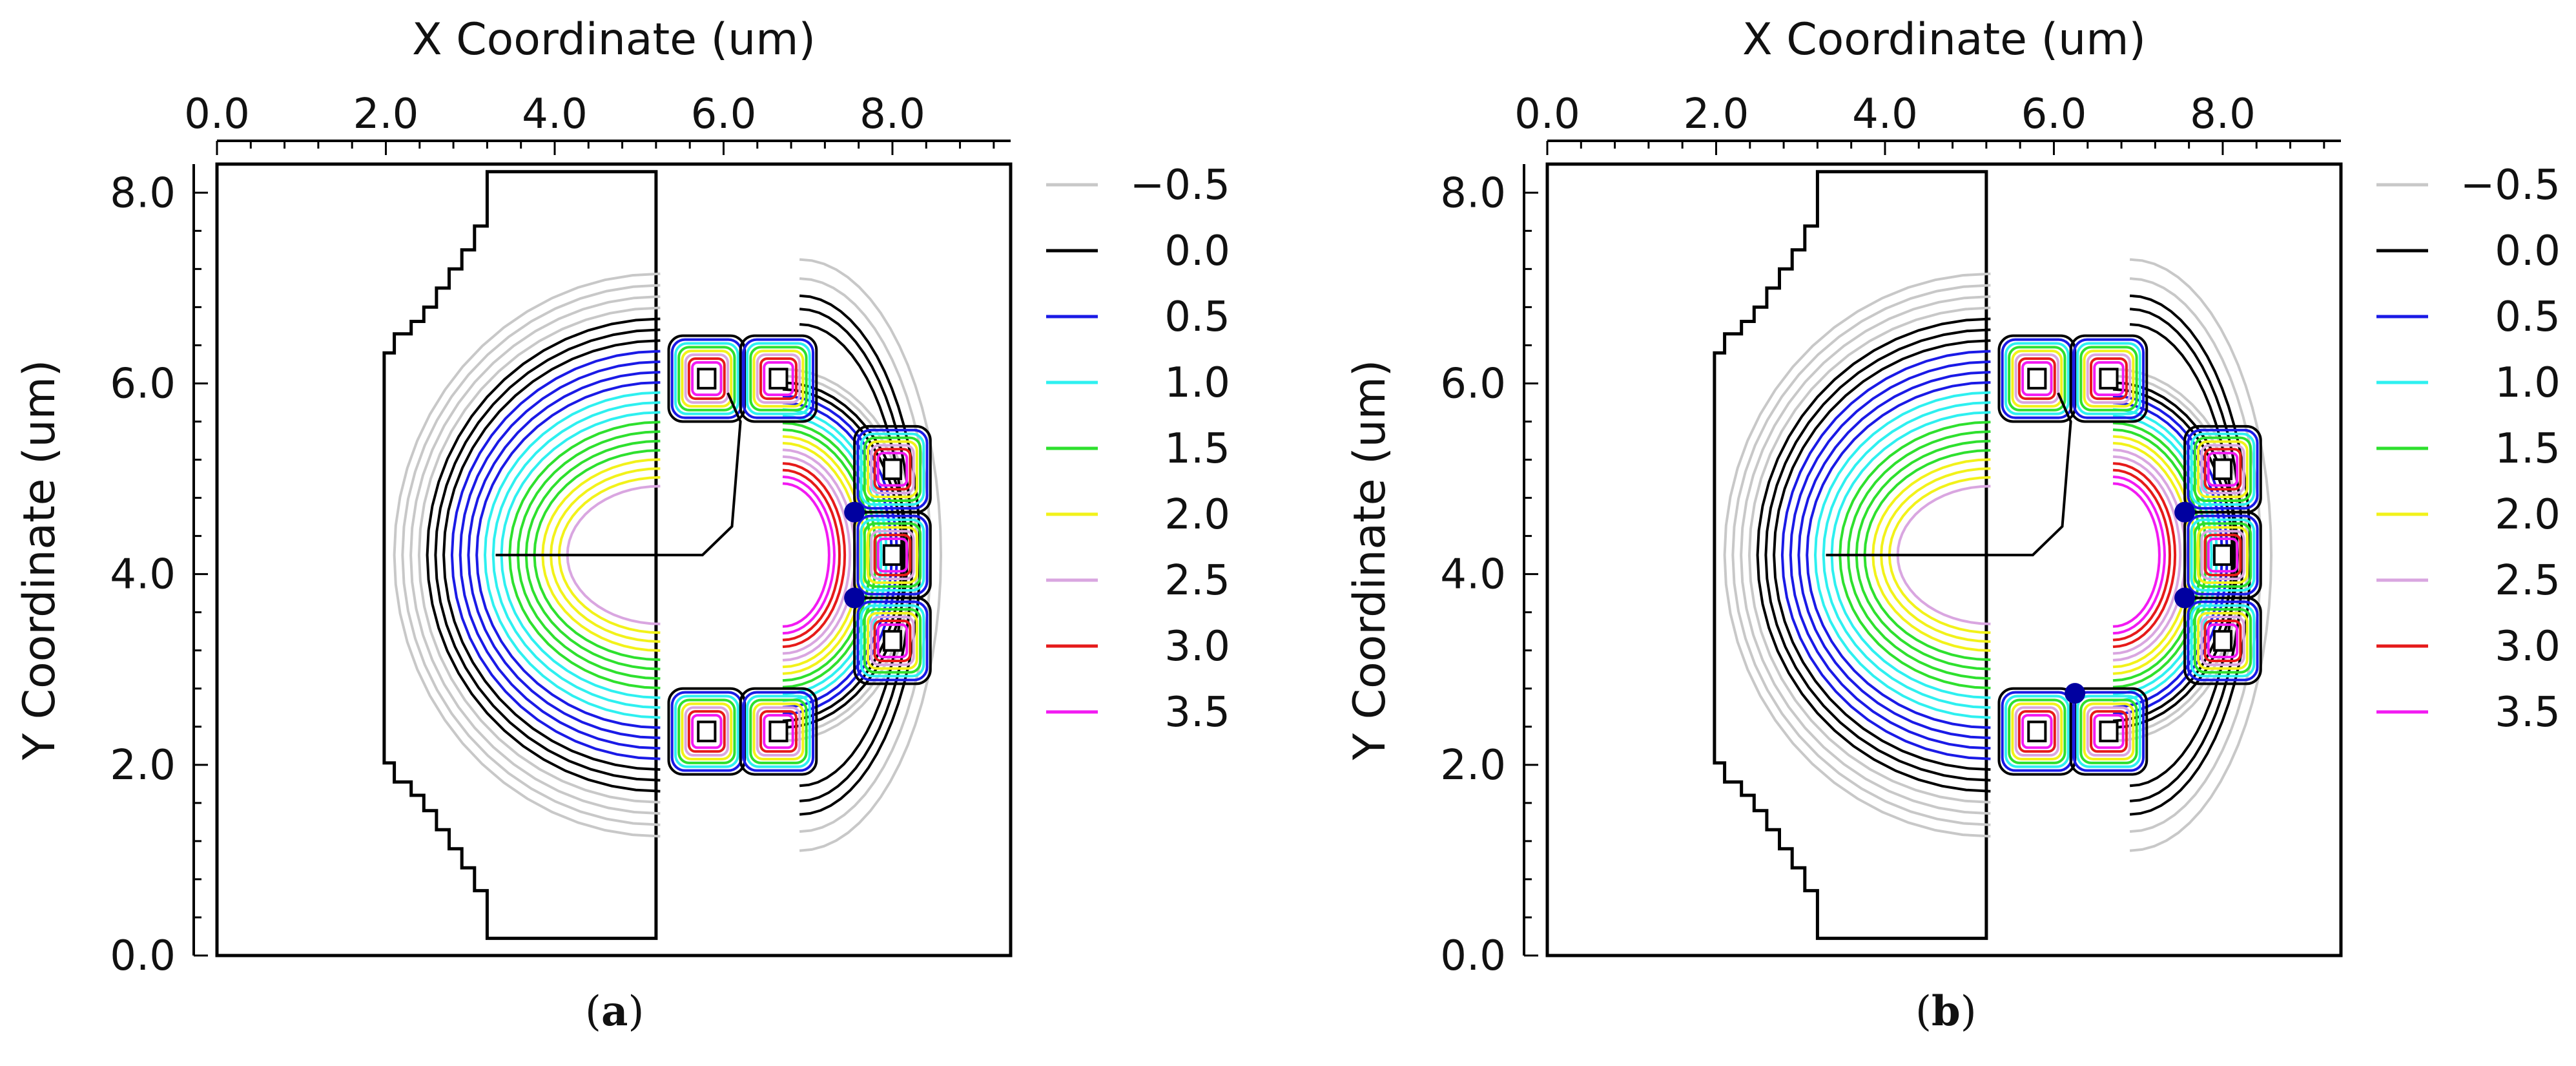 Image resolution: width=2576 pixels, height=1066 pixels. I want to click on legend-label: −0.5, so click(1180, 186).